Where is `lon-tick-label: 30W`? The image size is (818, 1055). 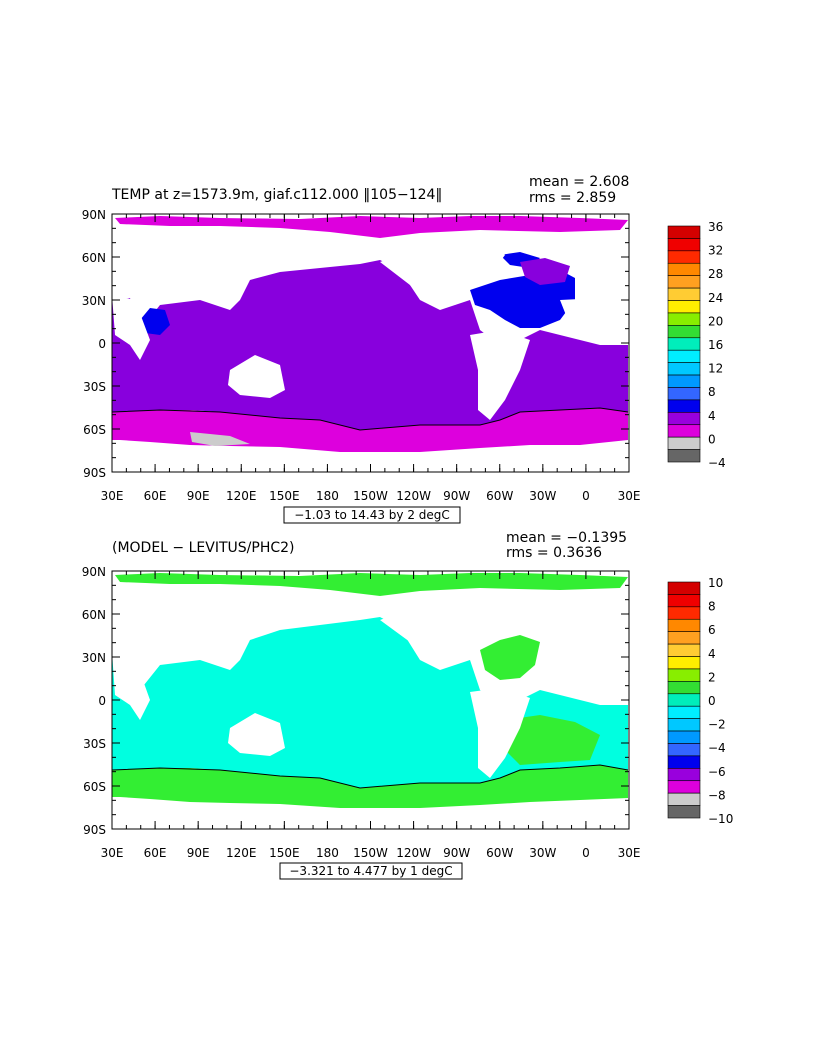
lon-tick-label: 30W is located at coordinates (542, 853).